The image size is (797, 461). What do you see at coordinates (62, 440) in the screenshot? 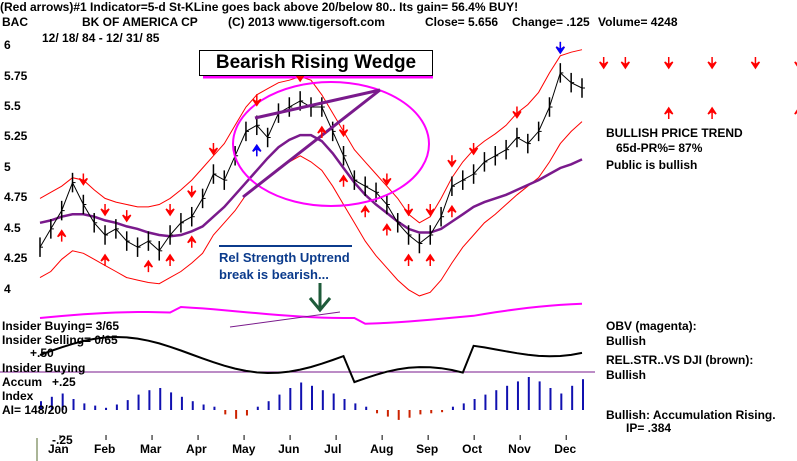
I see `minus25-label: -.25` at bounding box center [62, 440].